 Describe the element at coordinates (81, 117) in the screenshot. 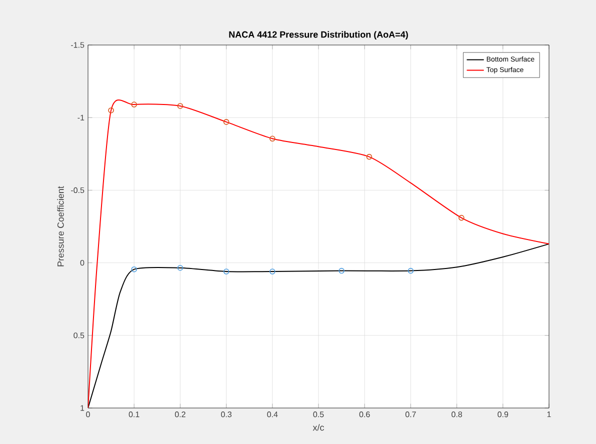

I see `y-tick-label: -1` at that location.